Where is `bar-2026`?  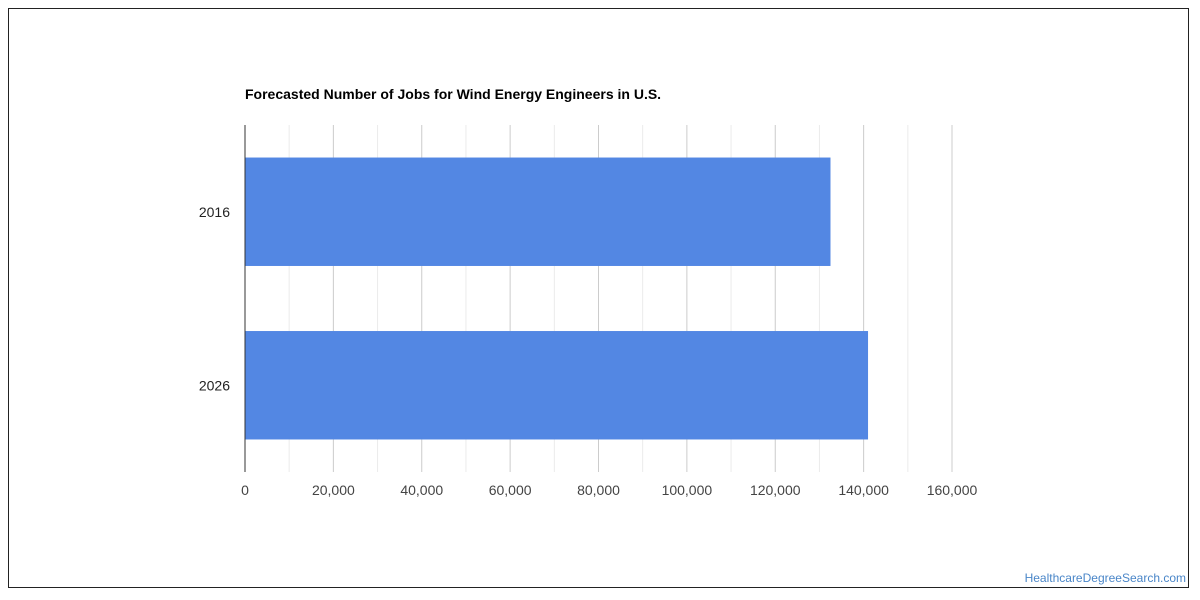 bar-2026 is located at coordinates (557, 385).